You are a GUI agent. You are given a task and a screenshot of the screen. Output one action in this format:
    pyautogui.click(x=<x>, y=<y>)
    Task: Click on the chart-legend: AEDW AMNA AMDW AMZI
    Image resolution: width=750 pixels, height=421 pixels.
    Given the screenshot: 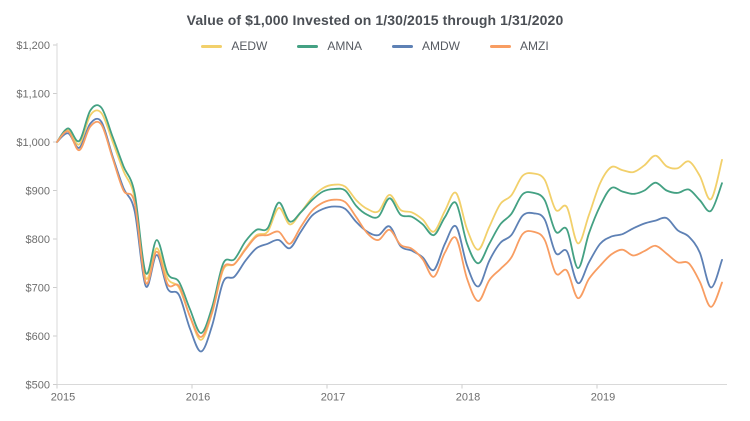 What is the action you would take?
    pyautogui.click(x=375, y=46)
    